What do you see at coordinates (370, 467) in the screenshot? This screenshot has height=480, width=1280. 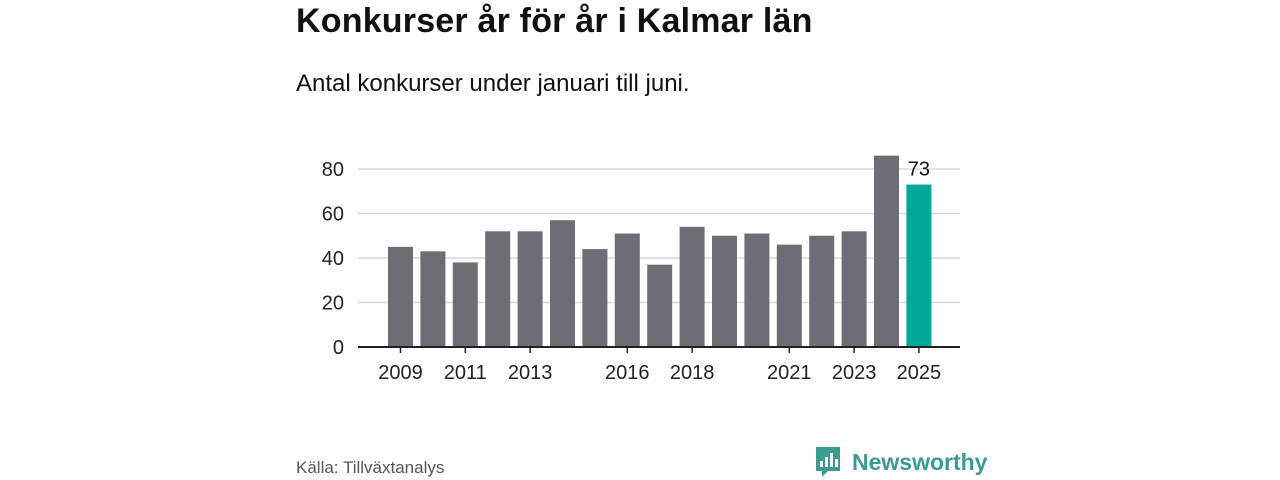 I see `source-note: Källa: Tillväxtanalys` at bounding box center [370, 467].